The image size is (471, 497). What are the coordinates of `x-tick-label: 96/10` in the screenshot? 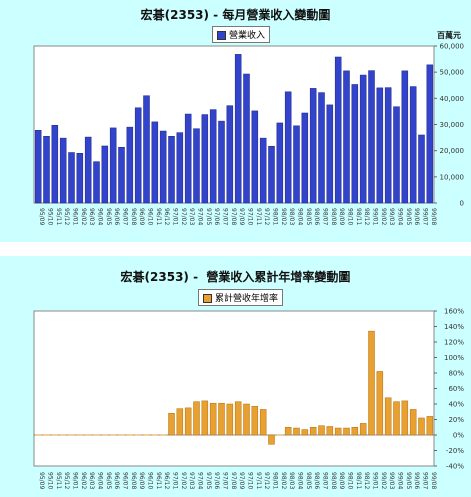 It's located at (150, 480).